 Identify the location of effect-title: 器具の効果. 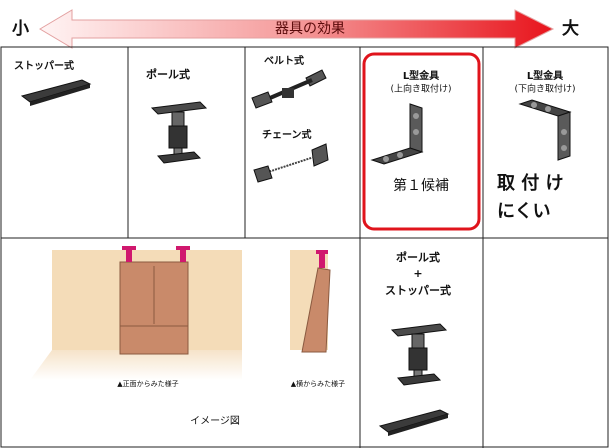
(310, 29).